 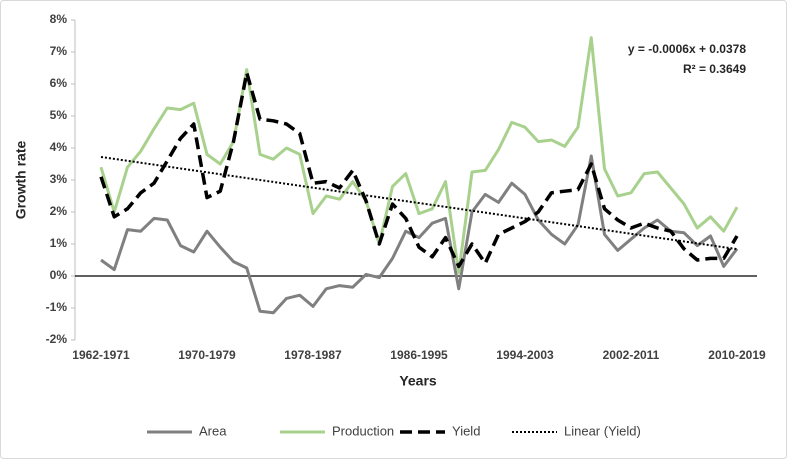 What do you see at coordinates (602, 430) in the screenshot?
I see `legend-label: Linear (Yield)` at bounding box center [602, 430].